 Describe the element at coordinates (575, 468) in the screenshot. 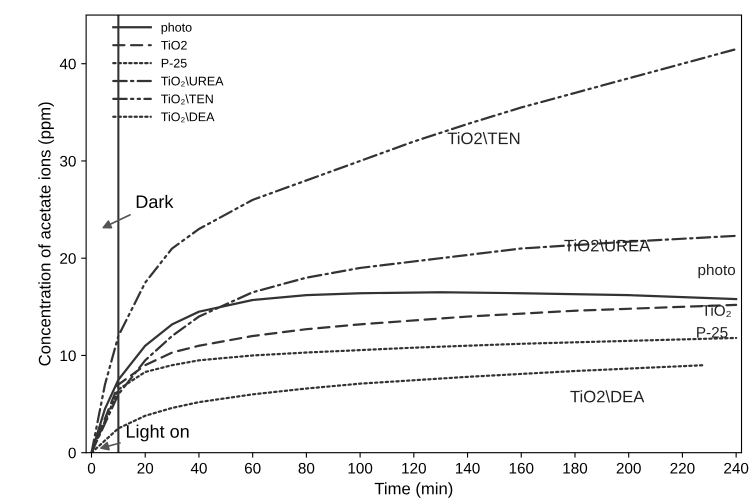

I see `x-tick-label: 180` at that location.